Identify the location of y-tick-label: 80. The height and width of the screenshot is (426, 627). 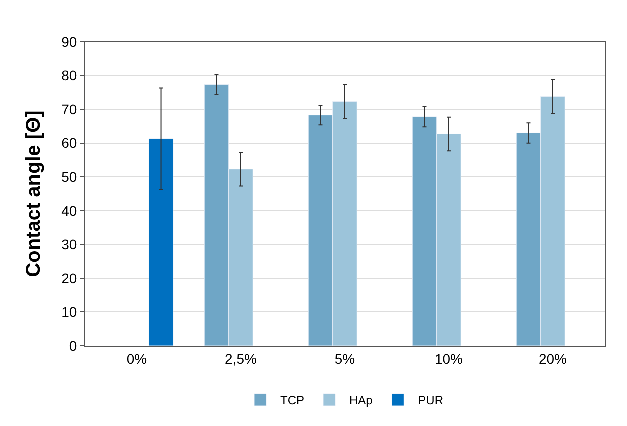
(70, 76).